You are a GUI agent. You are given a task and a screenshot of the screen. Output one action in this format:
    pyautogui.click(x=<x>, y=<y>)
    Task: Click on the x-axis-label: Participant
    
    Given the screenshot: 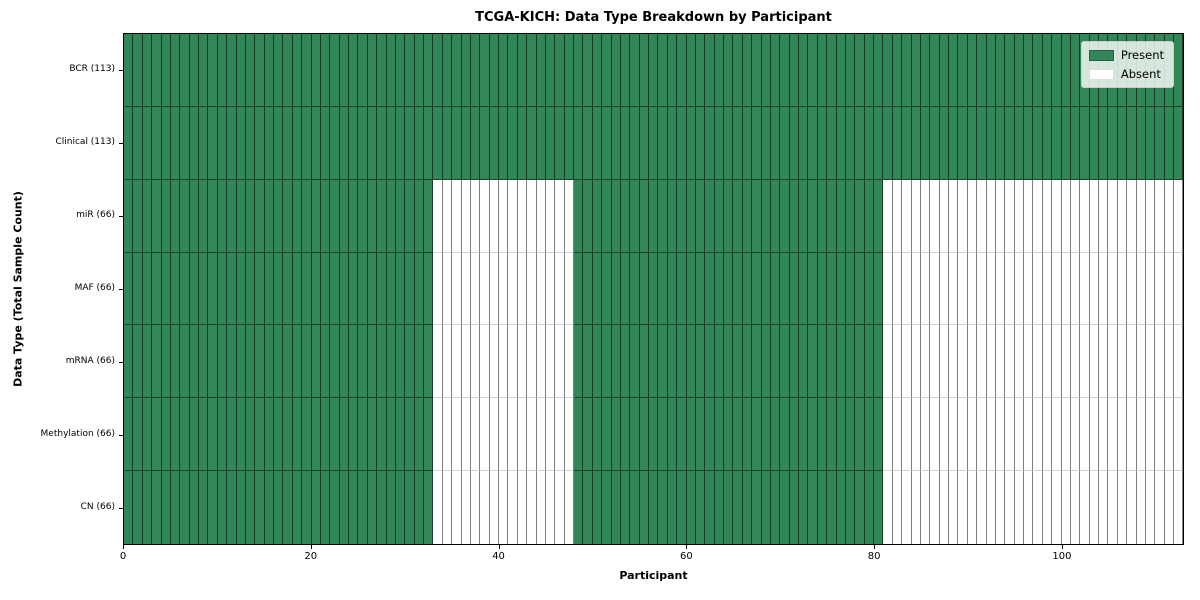 What is the action you would take?
    pyautogui.click(x=653, y=575)
    